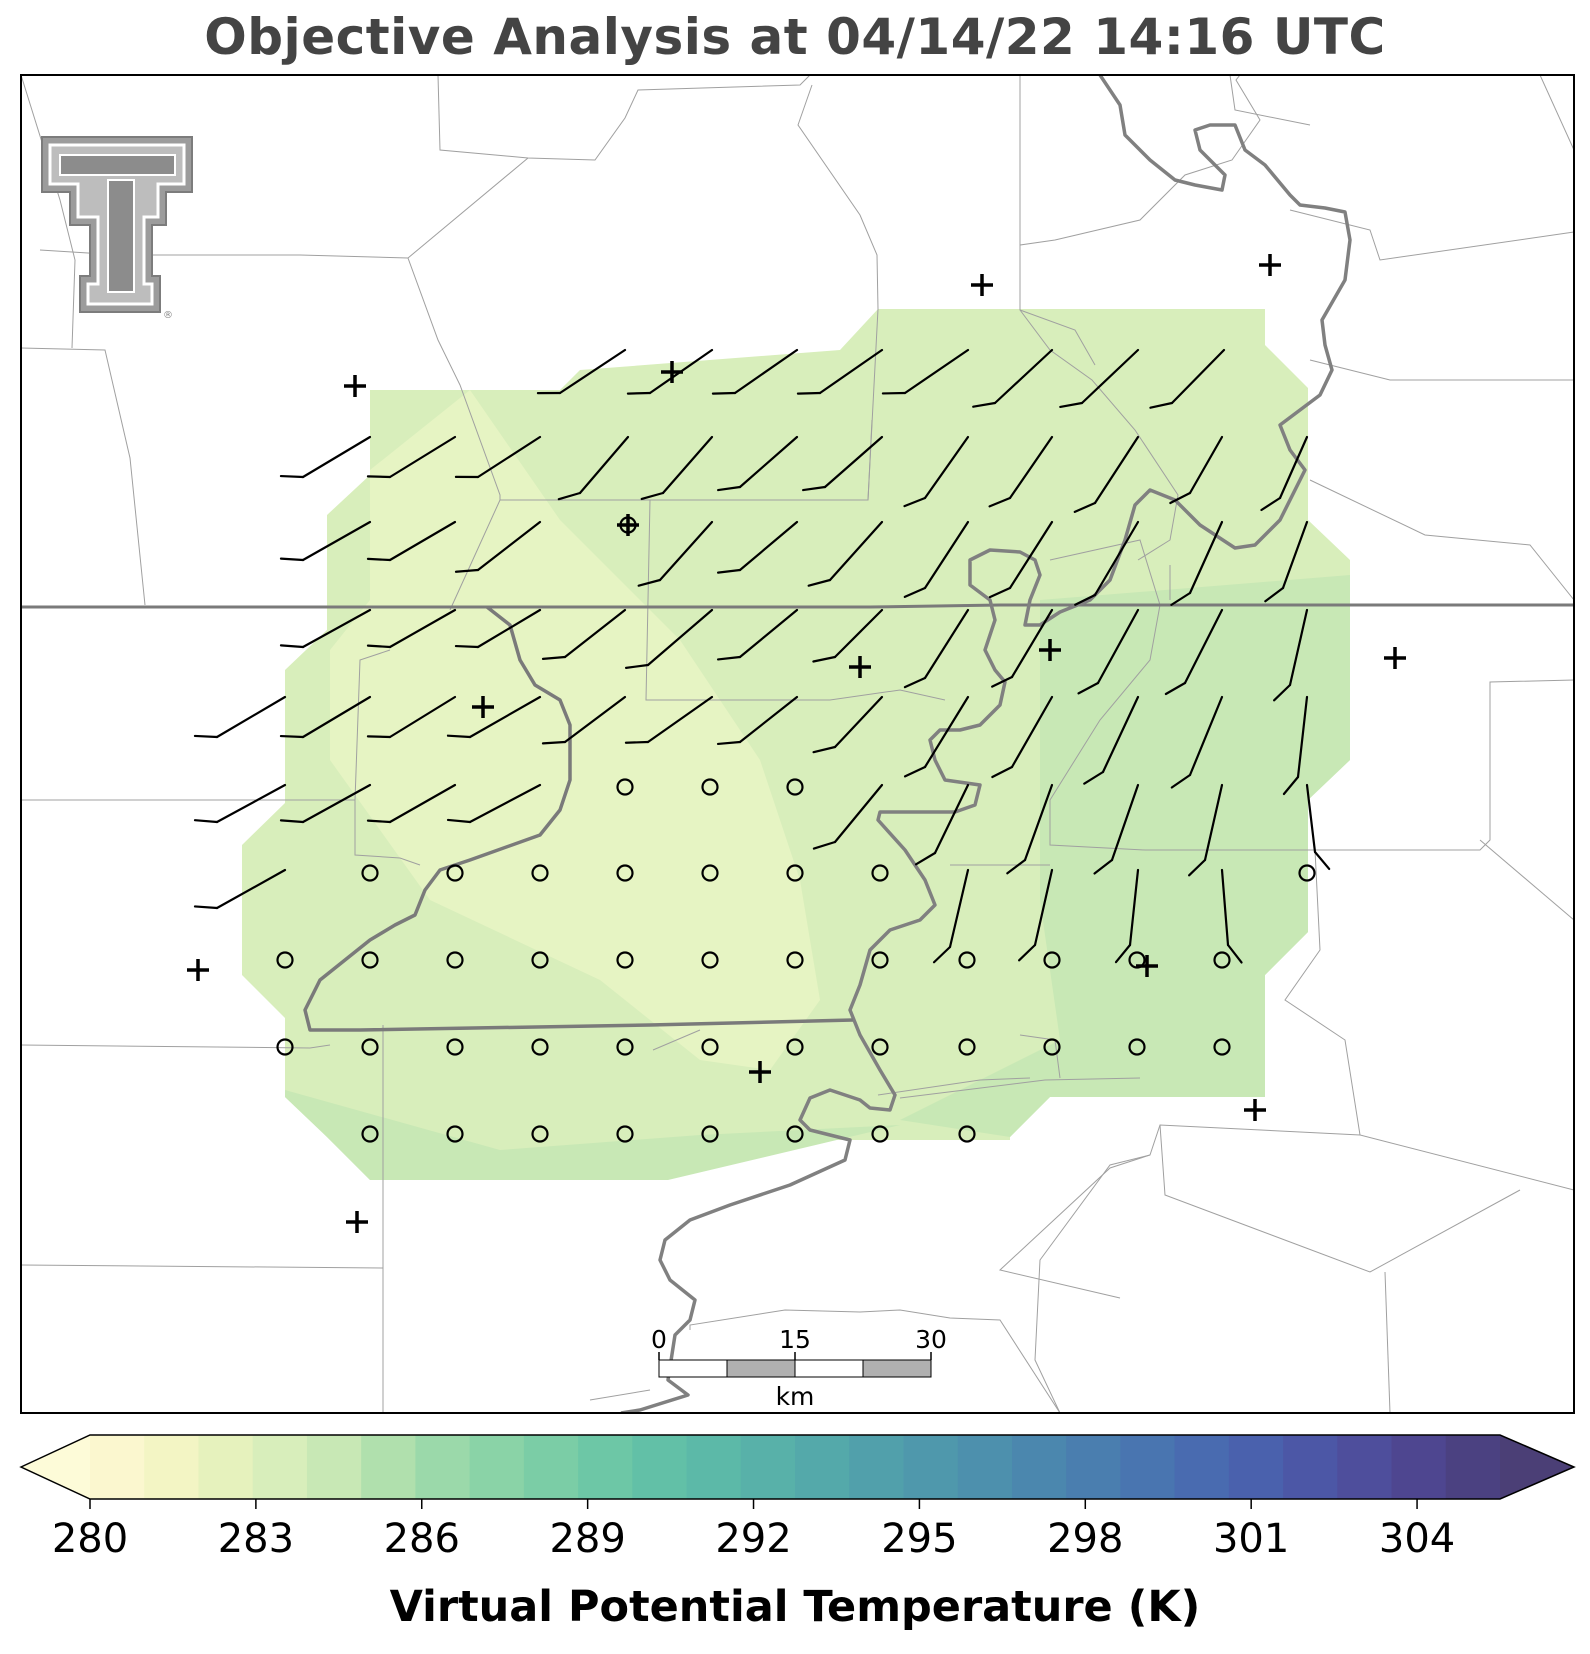  I want to click on colorbar-tick-label: 295, so click(919, 1539).